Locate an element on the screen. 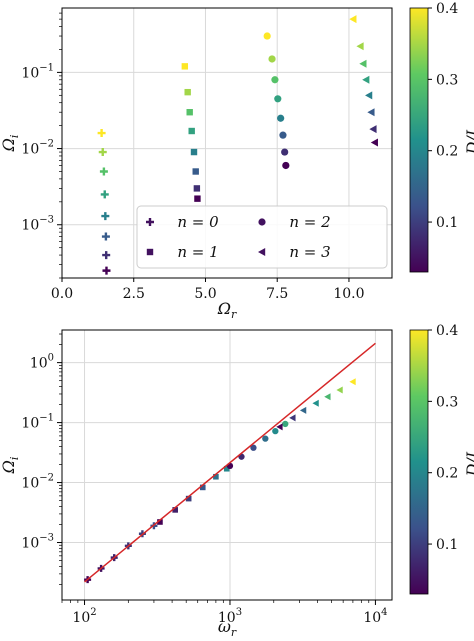 The image size is (474, 641). x-tick-label: 0.0 is located at coordinates (62, 294).